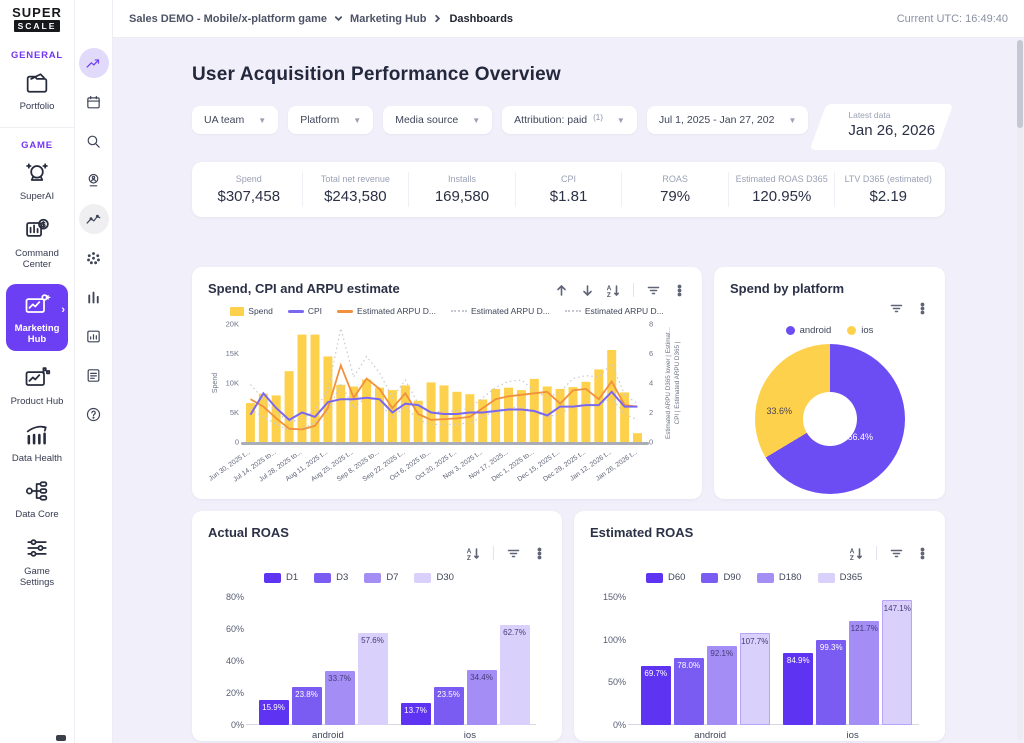 This screenshot has height=743, width=1024. I want to click on bar-group-android: 15.9% 23.8% 33.7% 57.6%, so click(323, 678).